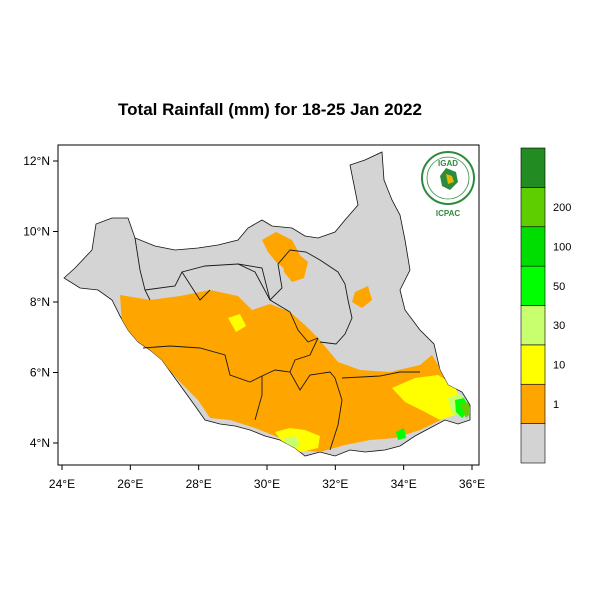  Describe the element at coordinates (130, 484) in the screenshot. I see `x-tick-label: 26°E` at that location.